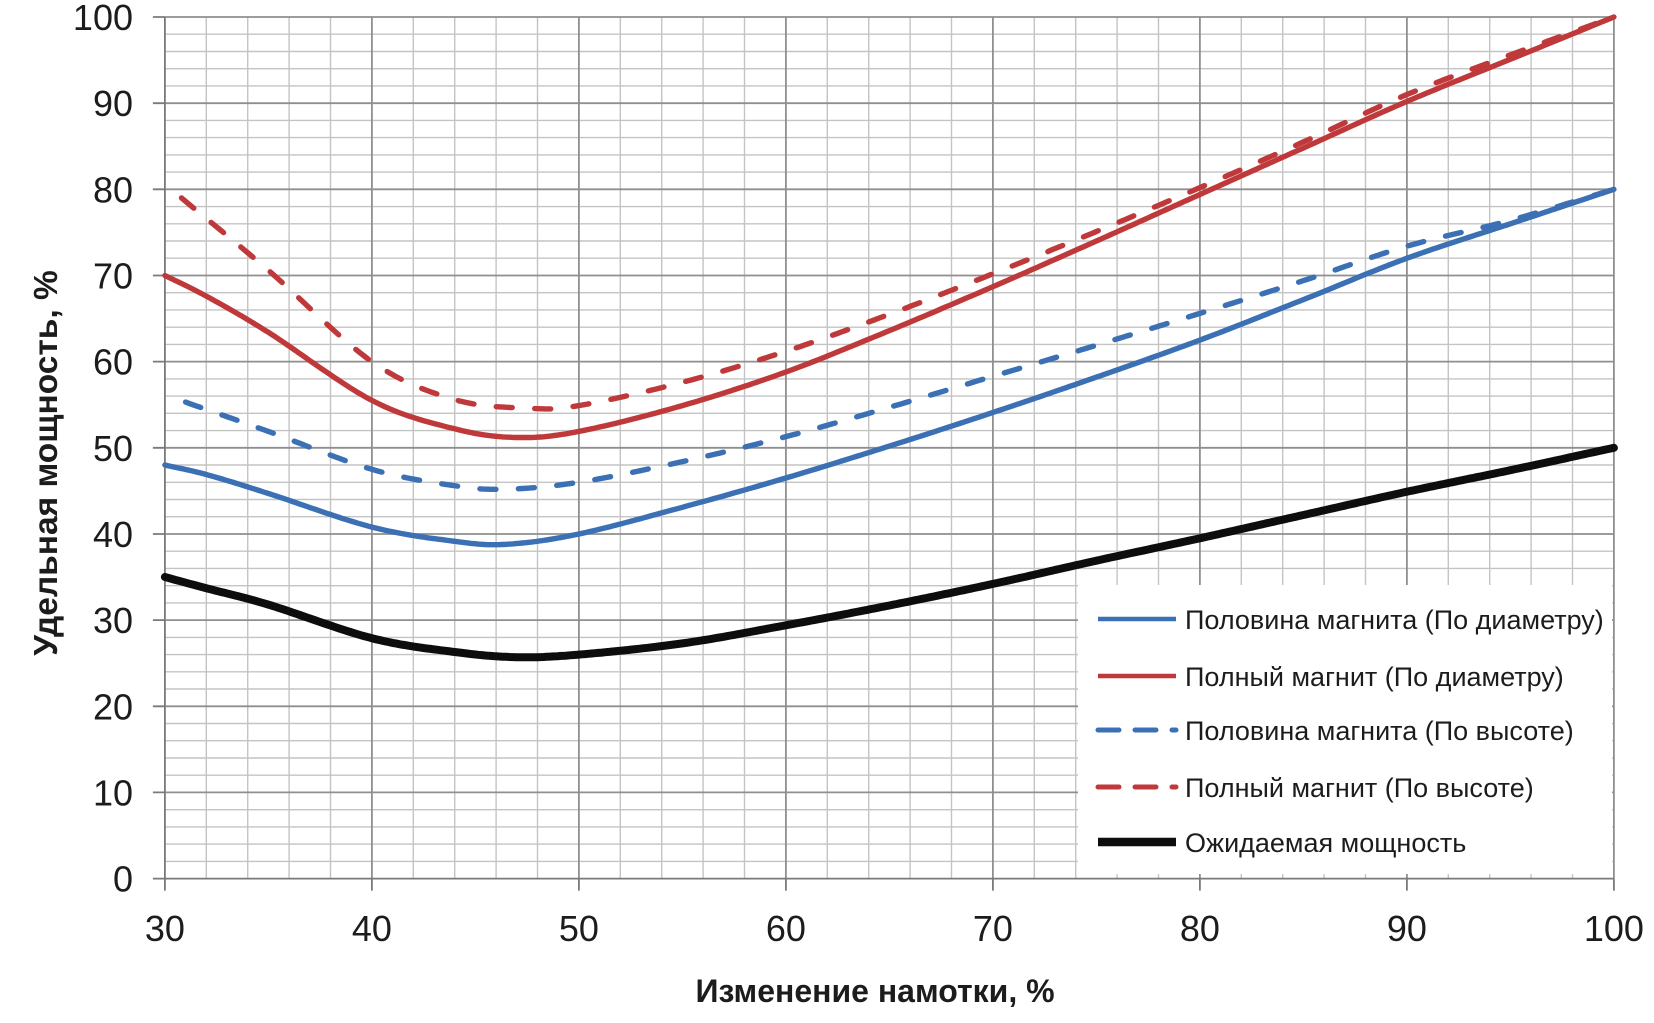 Image resolution: width=1654 pixels, height=1023 pixels. Describe the element at coordinates (874, 991) in the screenshot. I see `svg-text: Изменение намотки, %` at that location.